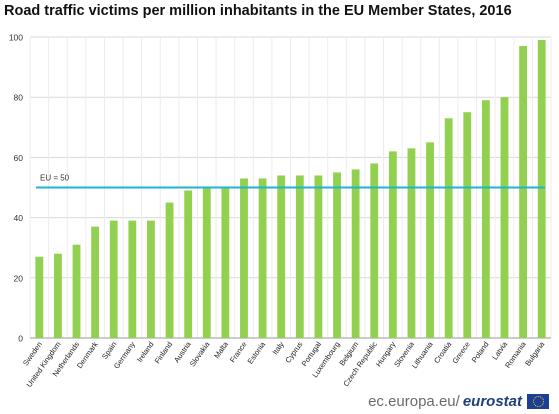 This screenshot has height=414, width=559. Describe the element at coordinates (19, 218) in the screenshot. I see `y-tick-label: 40` at that location.